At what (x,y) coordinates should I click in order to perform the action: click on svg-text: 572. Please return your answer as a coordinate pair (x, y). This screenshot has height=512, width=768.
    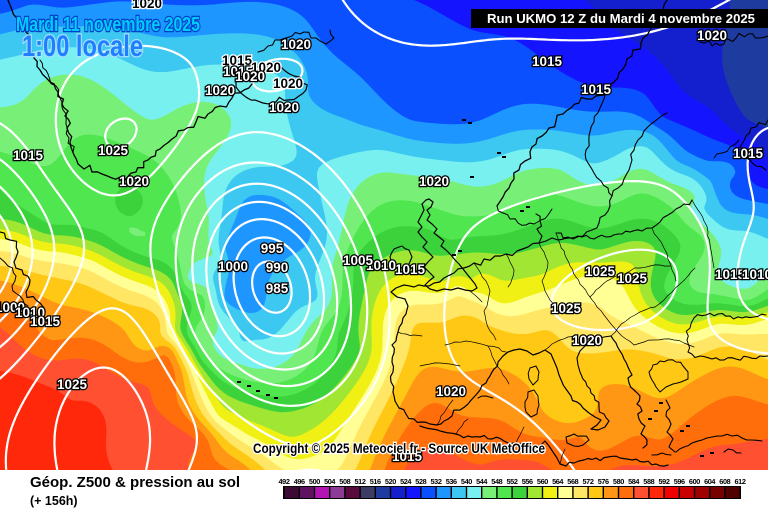
    Looking at the image, I should click on (588, 481).